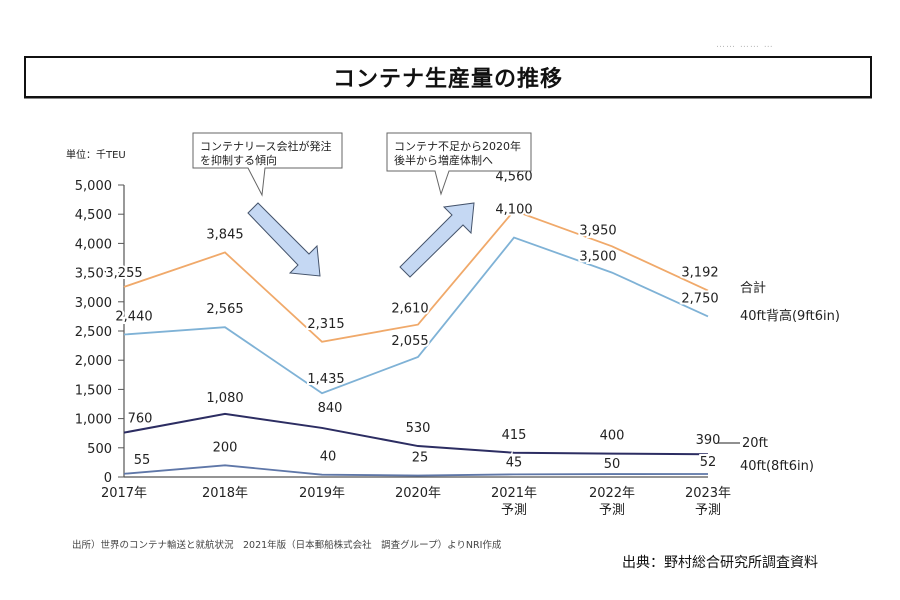 This screenshot has width=900, height=600. I want to click on x-tick-label: 2021年, so click(514, 493).